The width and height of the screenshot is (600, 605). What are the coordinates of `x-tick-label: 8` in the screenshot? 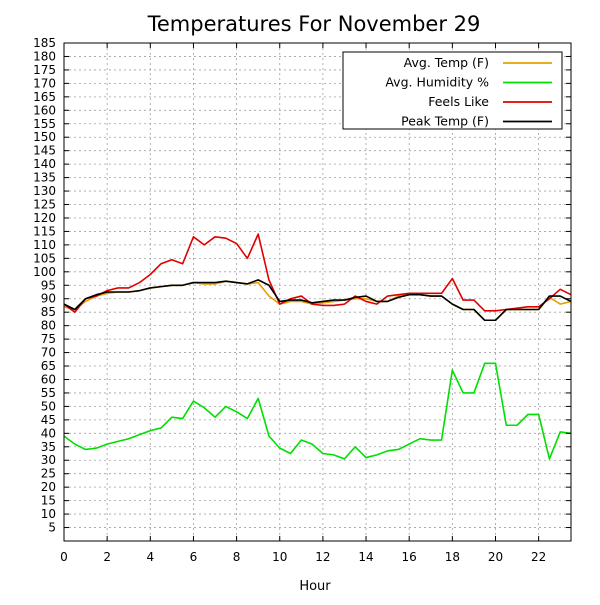 It's located at (237, 557).